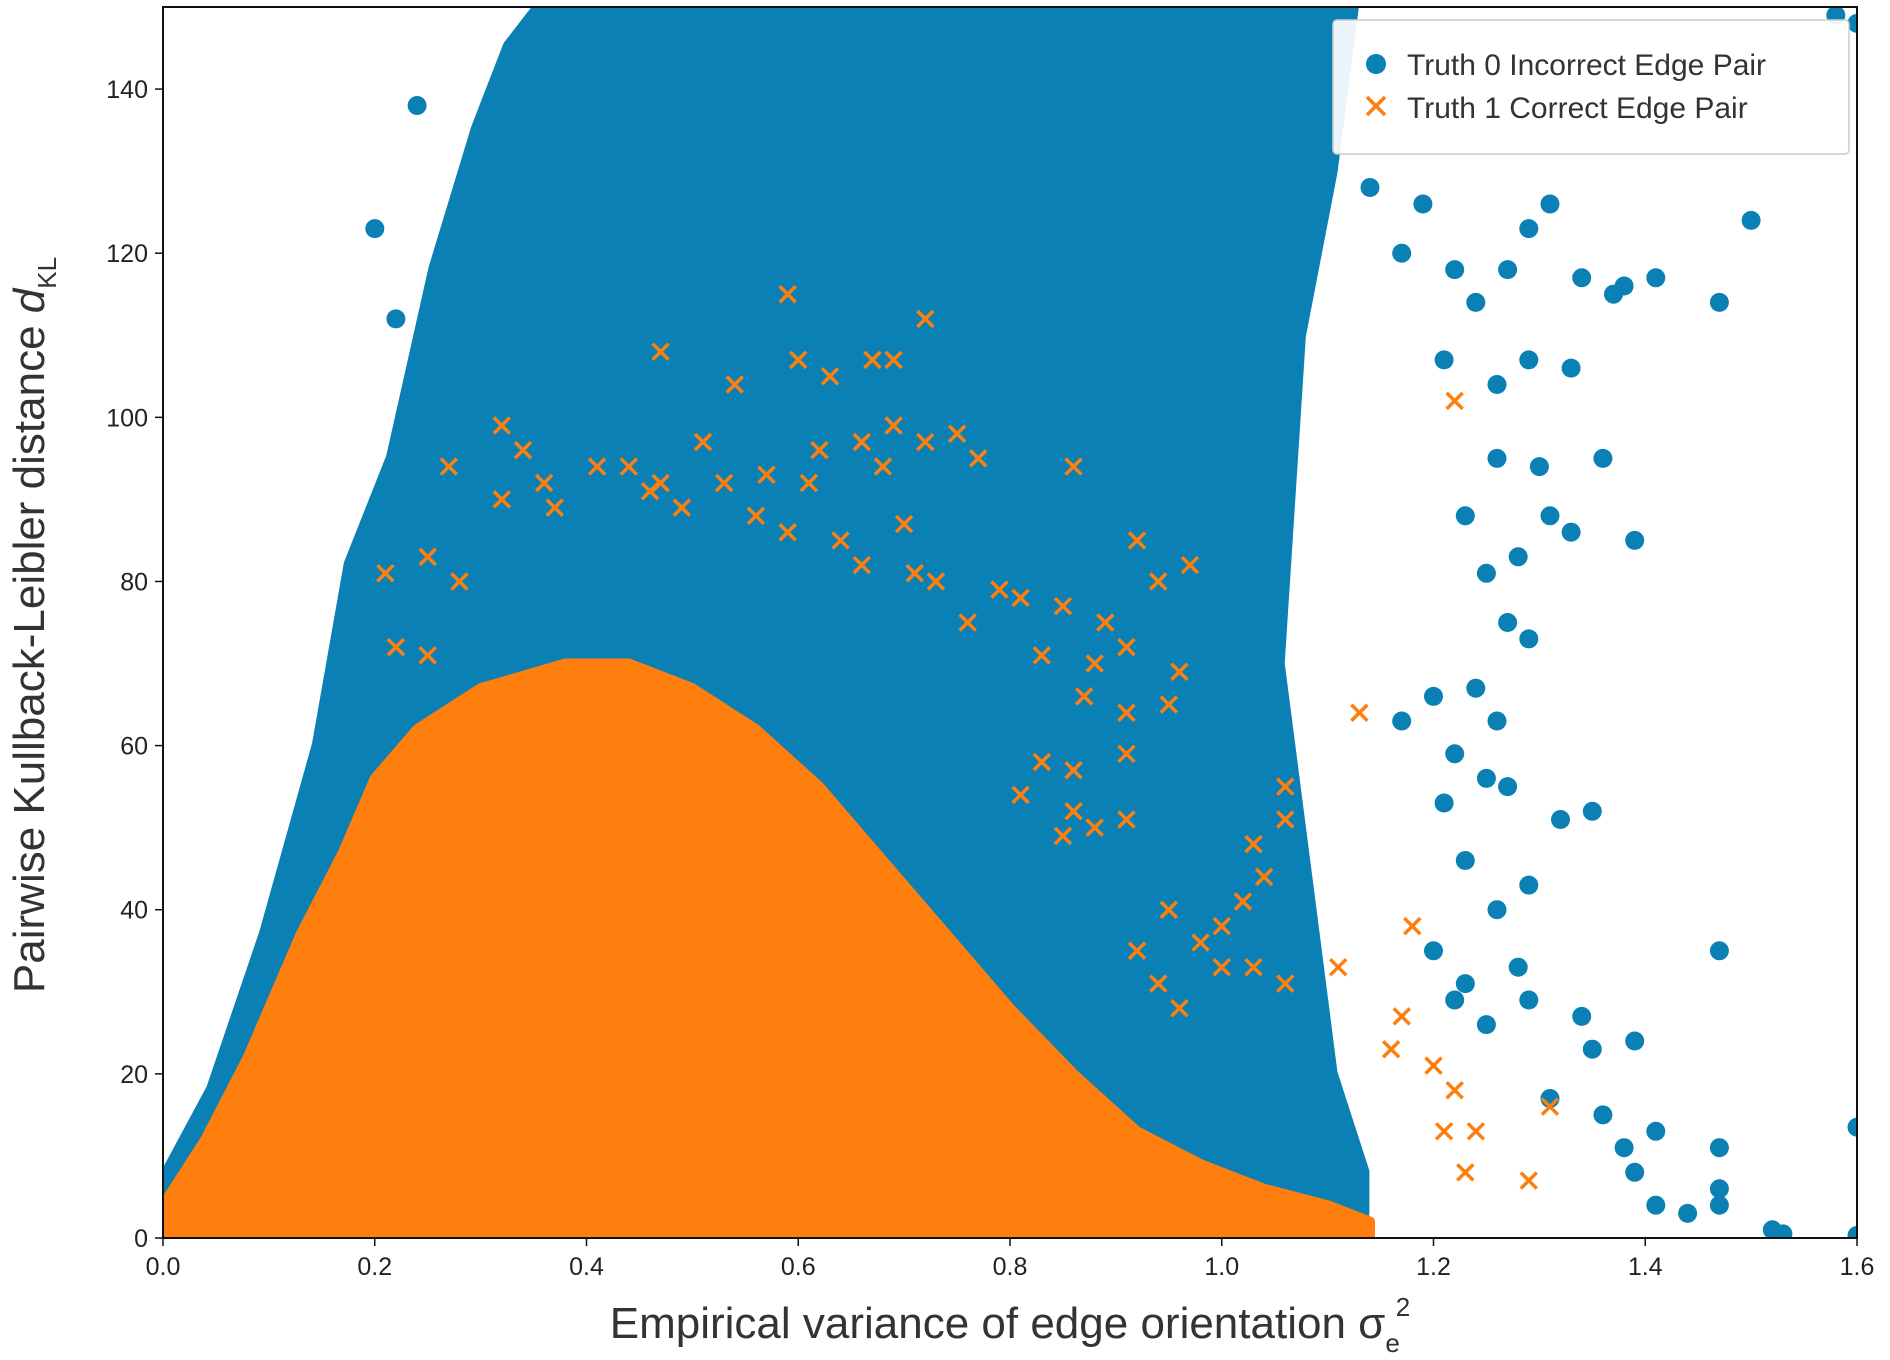 The width and height of the screenshot is (1890, 1360). What do you see at coordinates (127, 254) in the screenshot?
I see `y-tick-label: 120` at bounding box center [127, 254].